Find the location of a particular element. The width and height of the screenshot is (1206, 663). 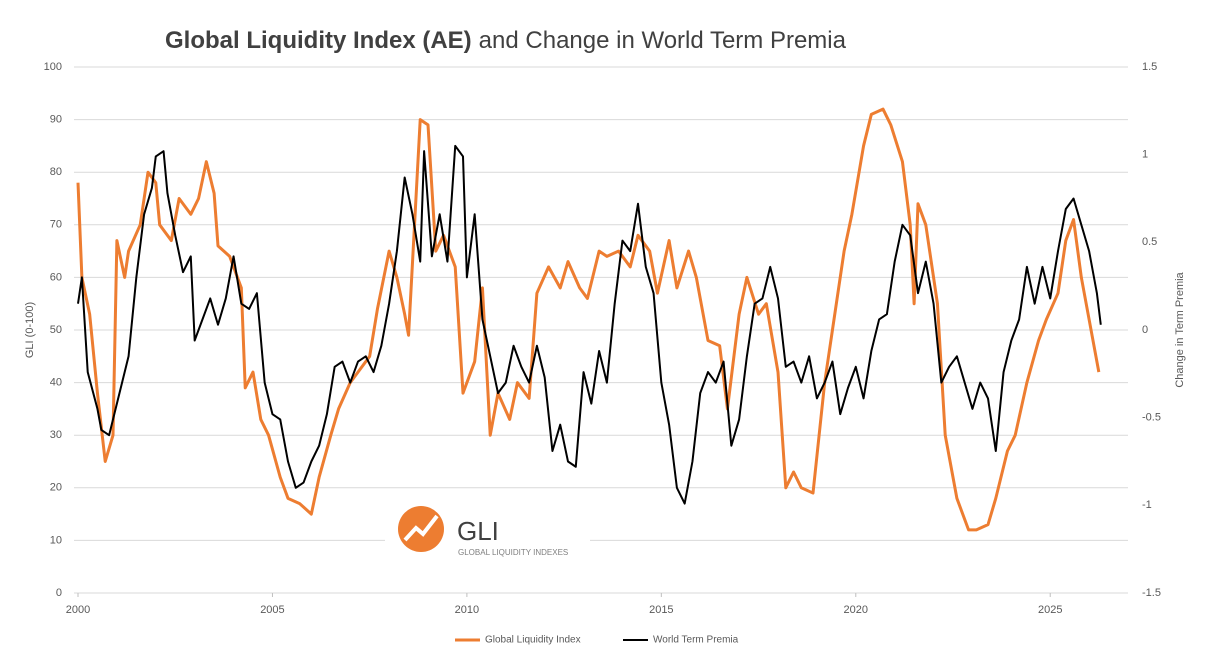

x-tick-label: 2005 is located at coordinates (272, 610).